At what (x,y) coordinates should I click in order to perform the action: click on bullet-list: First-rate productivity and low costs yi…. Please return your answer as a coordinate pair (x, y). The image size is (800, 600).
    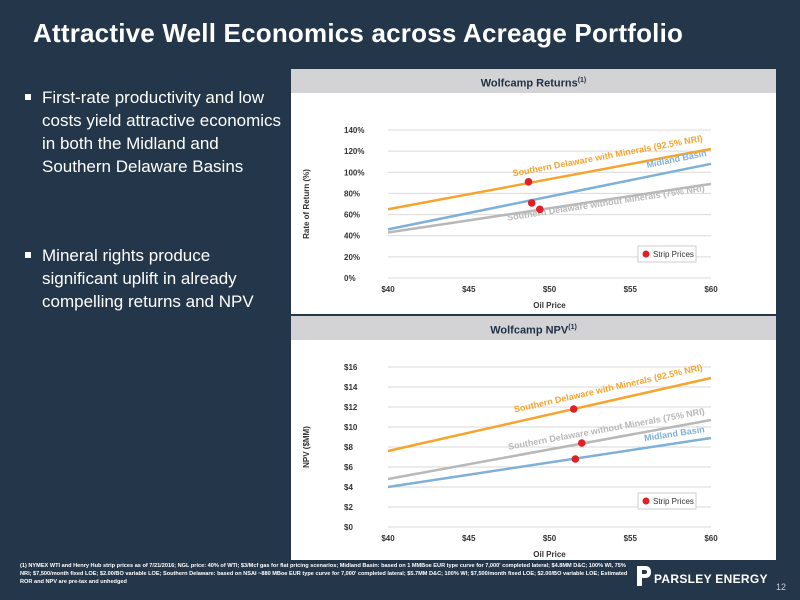
    Looking at the image, I should click on (157, 198).